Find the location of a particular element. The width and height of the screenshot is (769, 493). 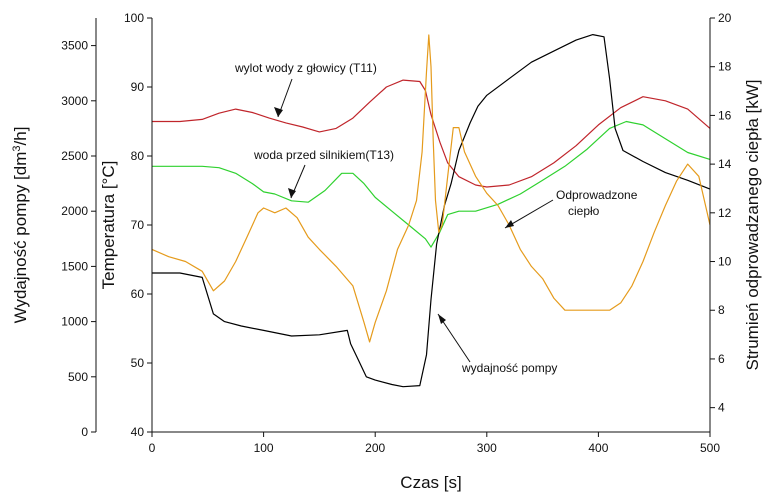

time-tick-label-5: 500 is located at coordinates (710, 448).